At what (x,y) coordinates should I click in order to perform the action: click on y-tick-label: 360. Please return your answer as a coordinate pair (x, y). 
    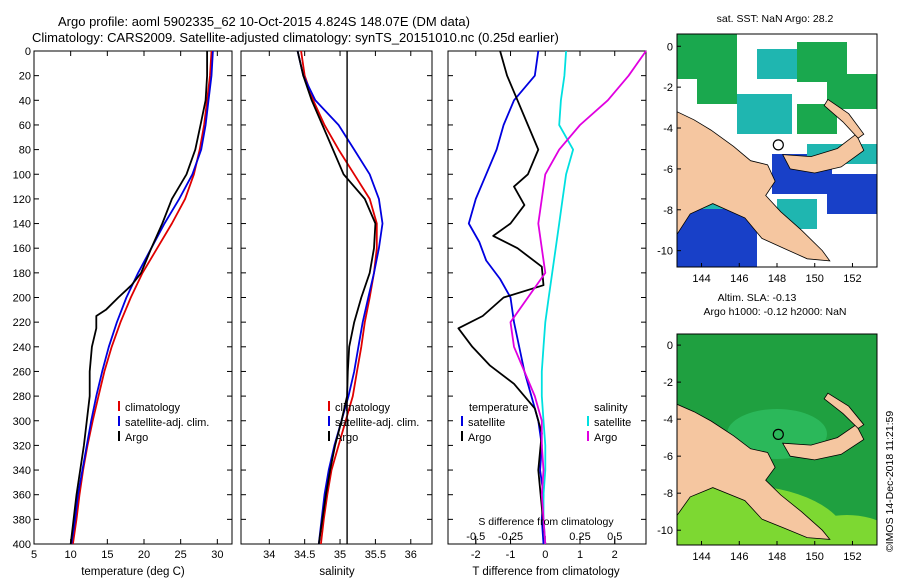
    Looking at the image, I should click on (22, 496).